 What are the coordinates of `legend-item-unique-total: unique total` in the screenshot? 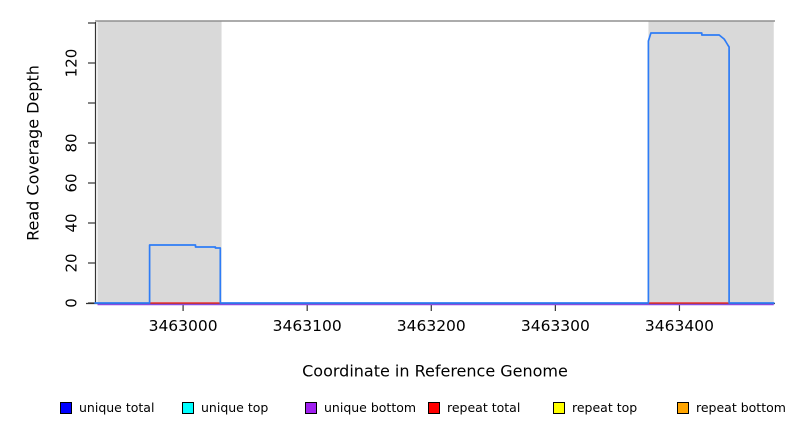 It's located at (107, 408).